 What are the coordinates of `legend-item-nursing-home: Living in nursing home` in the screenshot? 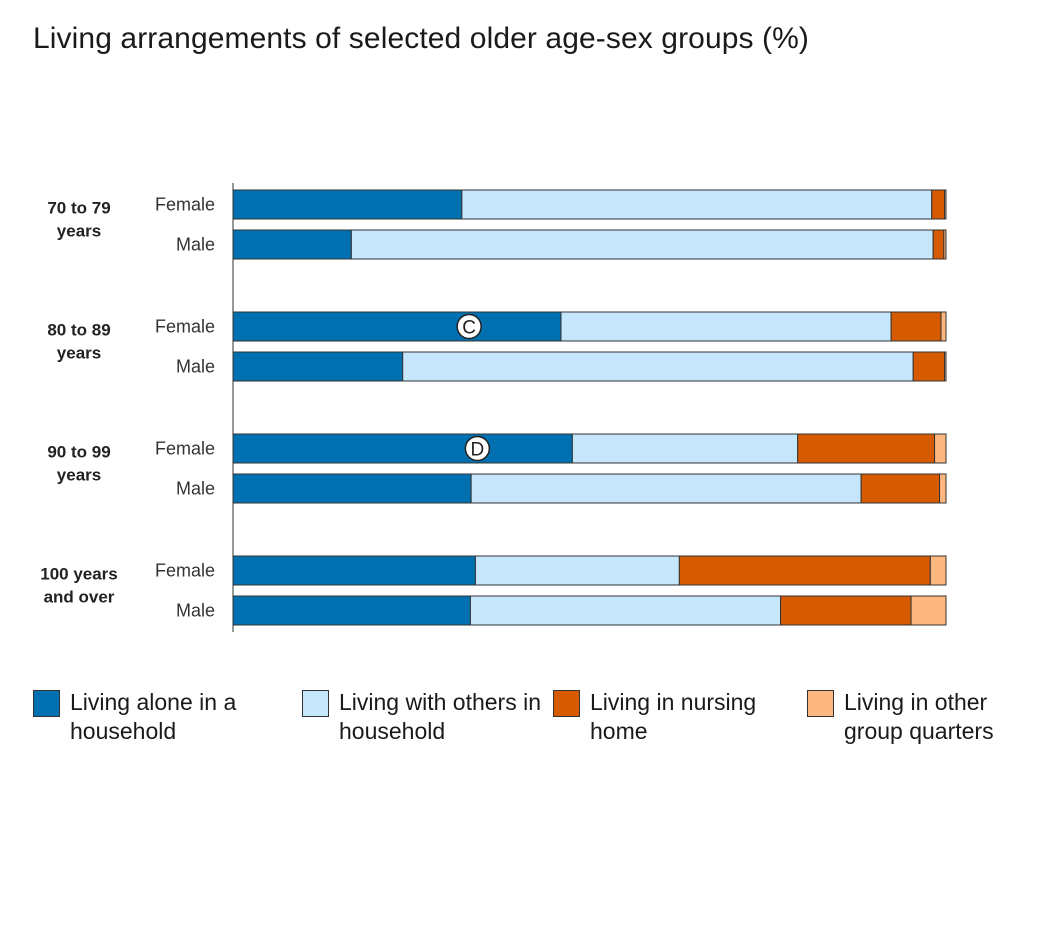 It's located at (673, 717).